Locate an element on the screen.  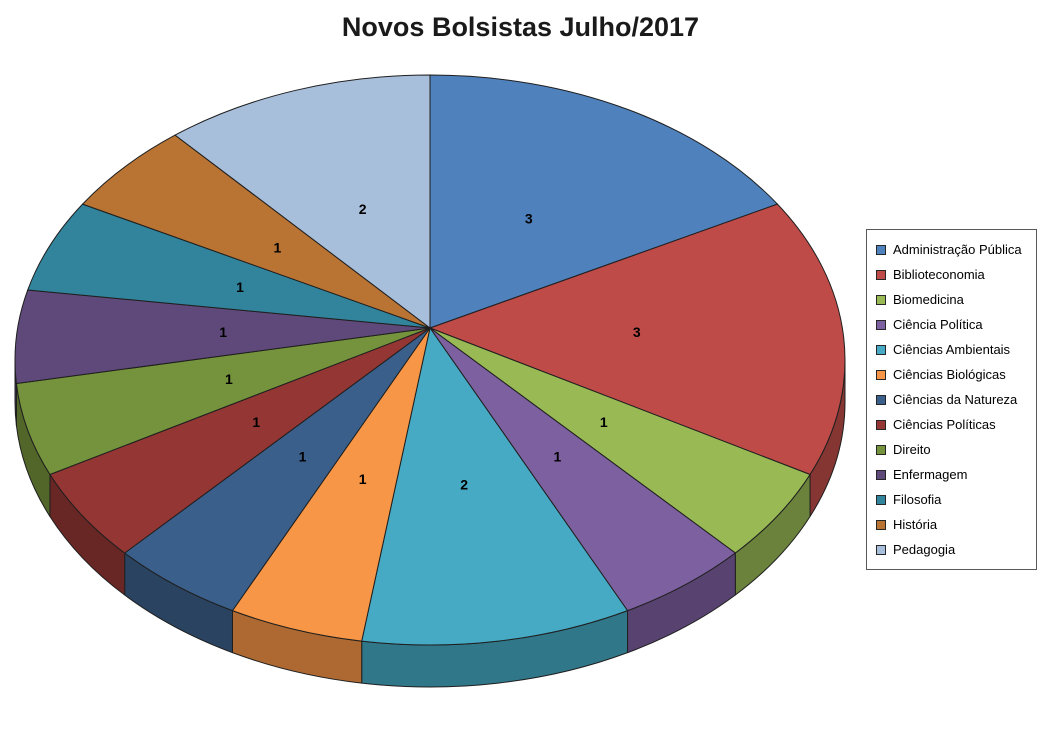
legend-item: Biomedicina is located at coordinates (951, 299).